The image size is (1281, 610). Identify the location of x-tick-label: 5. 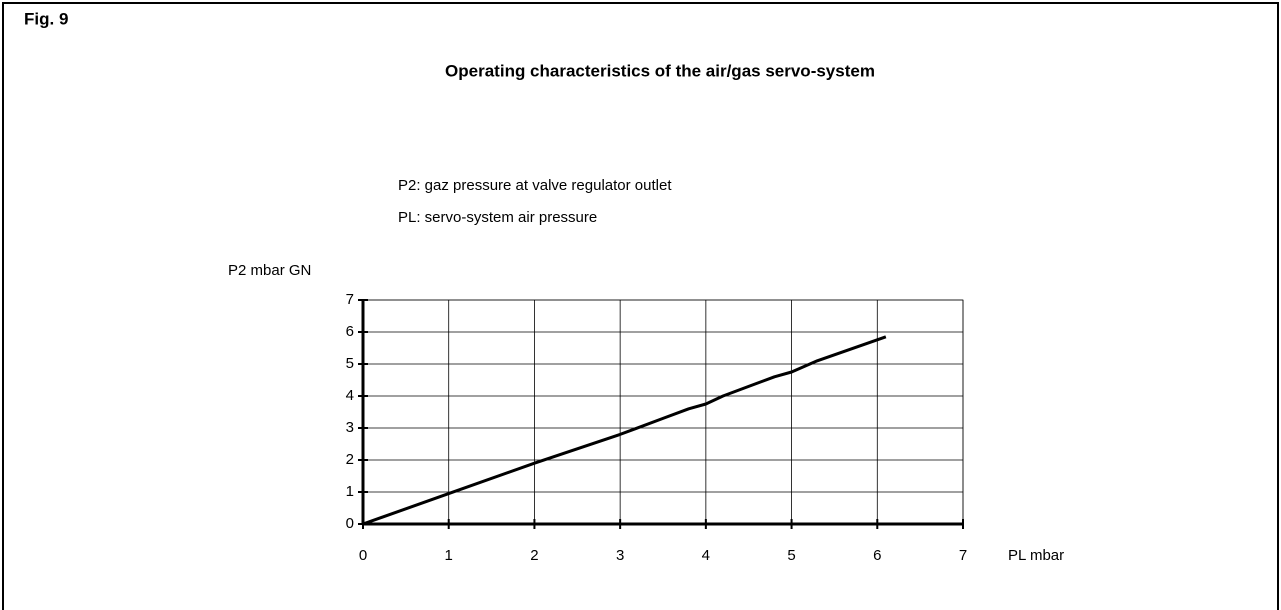
(791, 555).